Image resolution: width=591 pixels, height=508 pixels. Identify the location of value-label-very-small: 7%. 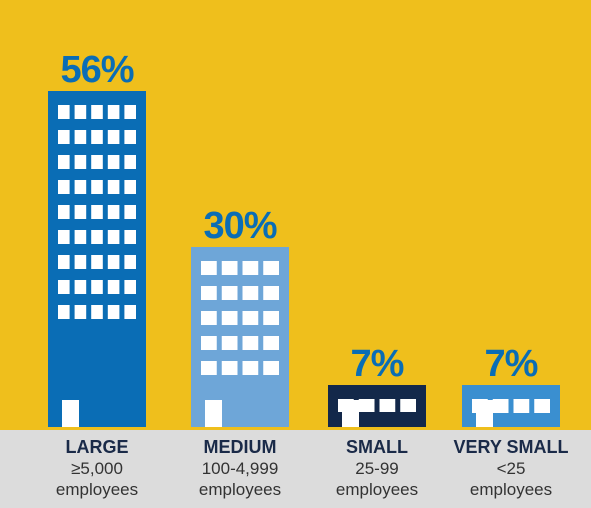
(511, 364).